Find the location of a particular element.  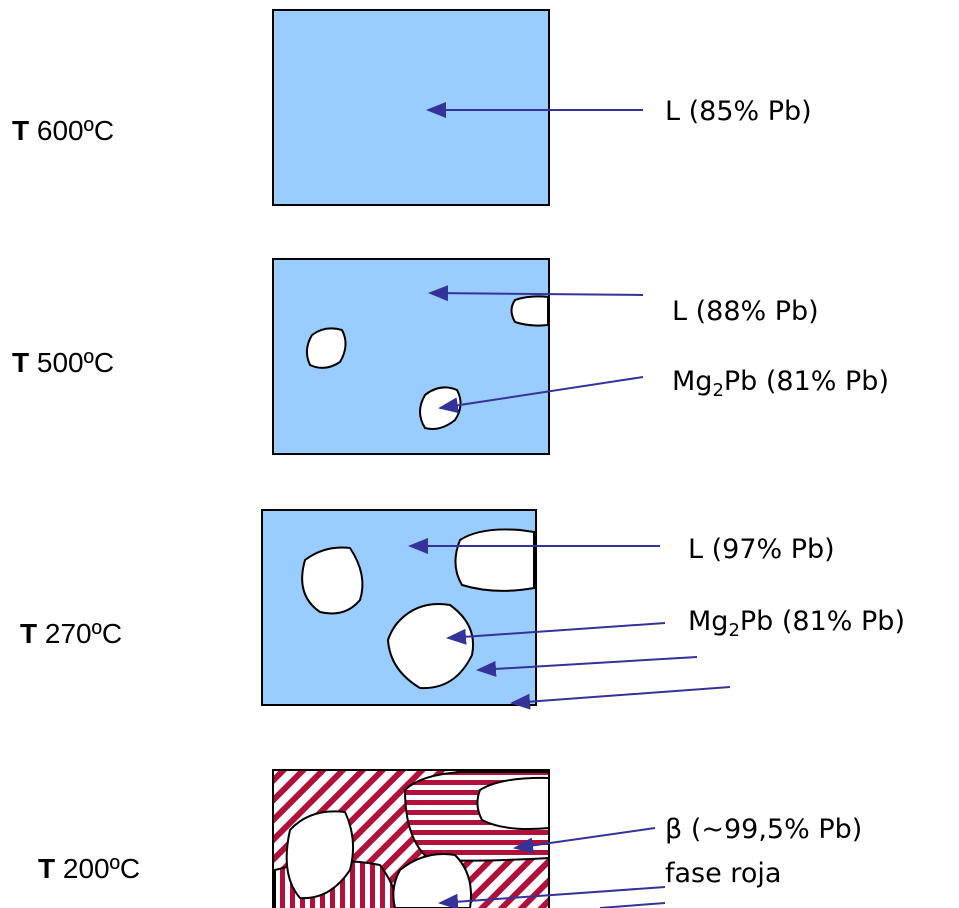

phase-label: L (88% Pb) is located at coordinates (745, 311).